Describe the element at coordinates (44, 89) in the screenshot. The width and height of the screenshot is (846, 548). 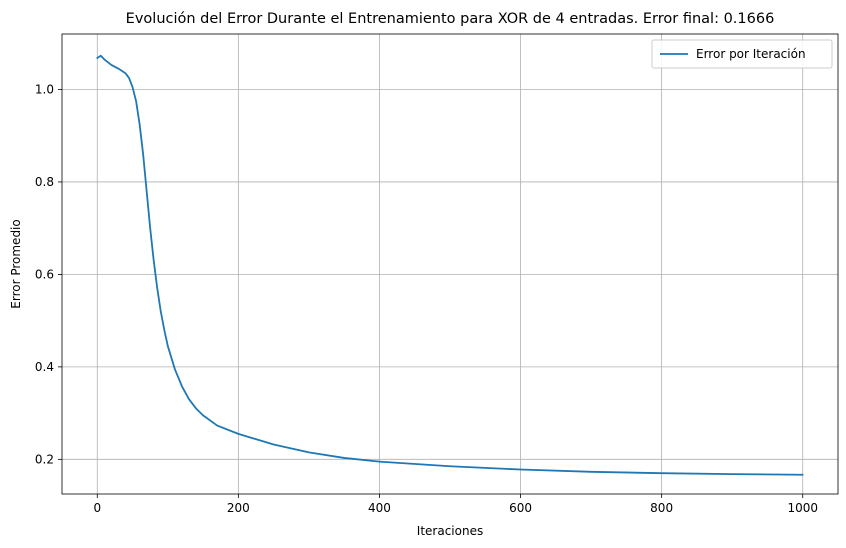
I see `y-tick-label: 1.0` at that location.